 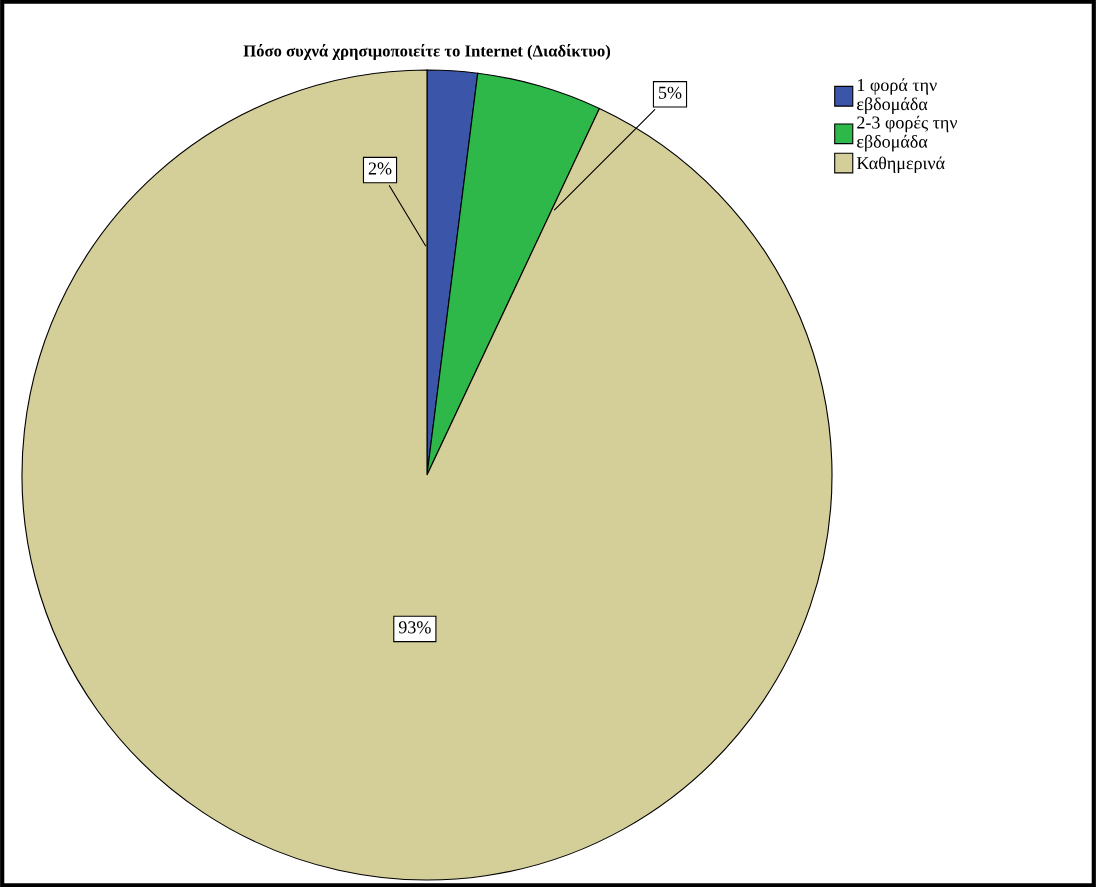 I want to click on chart-title: Πόσο συχνά χρησιμοποιείτε το Internet (Διαδίκτυο), so click(x=427, y=52).